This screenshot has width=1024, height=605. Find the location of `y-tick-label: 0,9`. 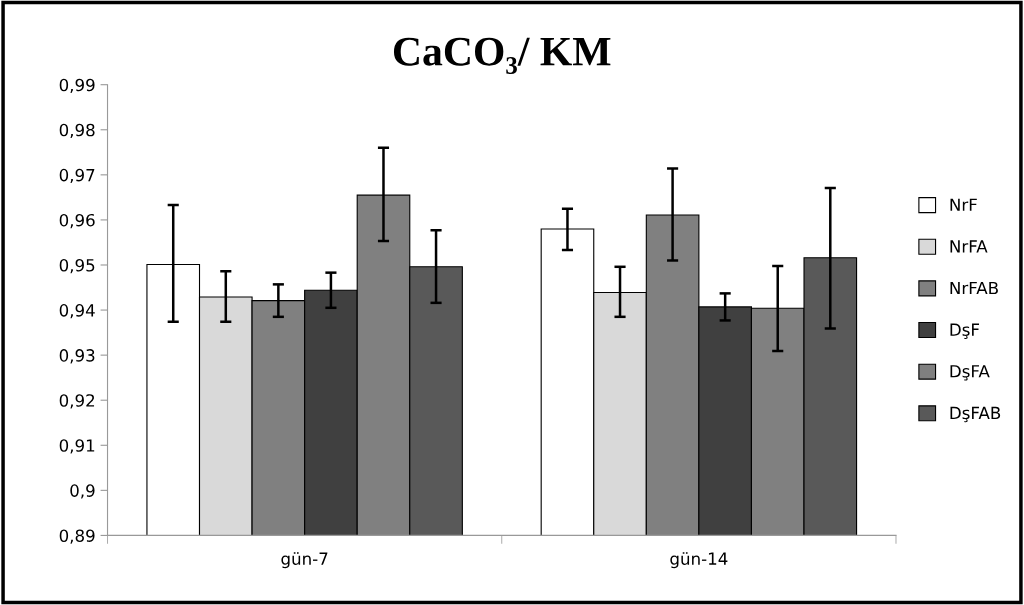

y-tick-label: 0,9 is located at coordinates (82, 491).